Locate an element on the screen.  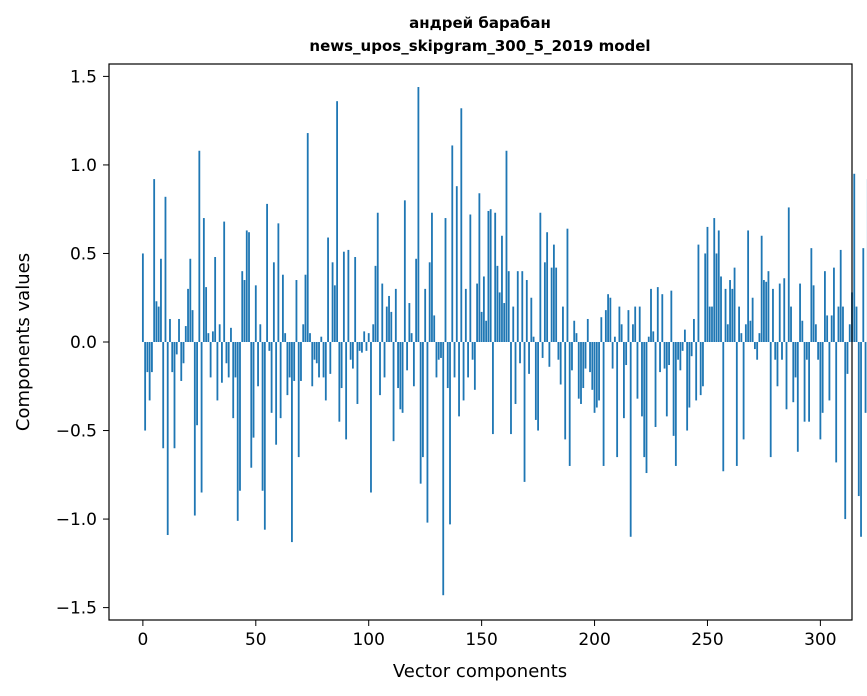
y-tick-label: −0.5 is located at coordinates (76, 432).